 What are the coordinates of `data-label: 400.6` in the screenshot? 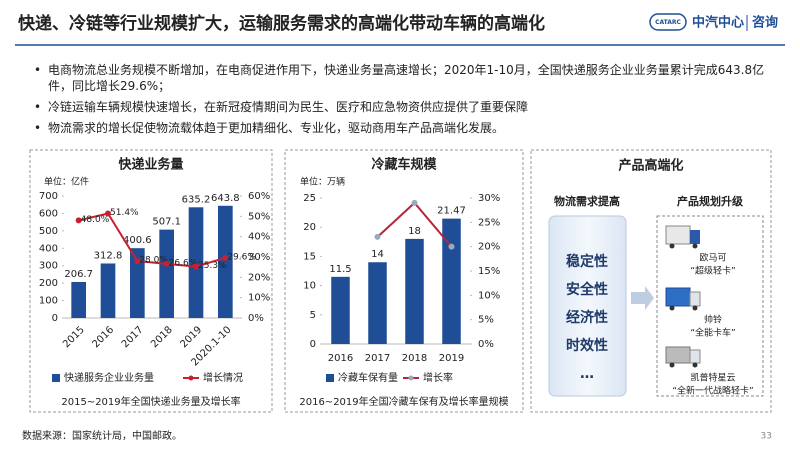 It's located at (137, 240).